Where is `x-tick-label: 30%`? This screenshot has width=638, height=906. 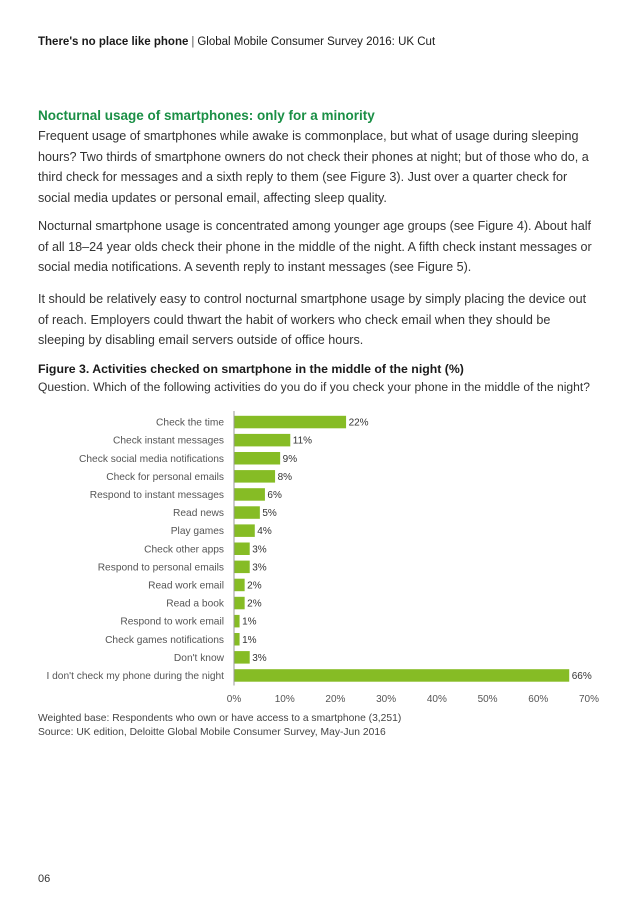
x-tick-label: 30% is located at coordinates (386, 699).